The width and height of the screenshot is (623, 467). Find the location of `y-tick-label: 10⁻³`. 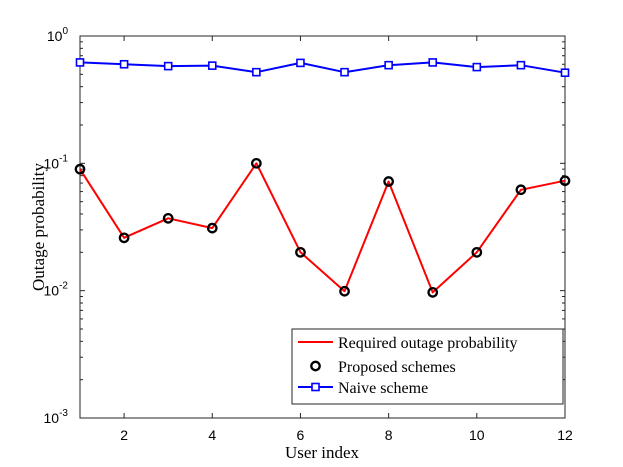

y-tick-label: 10⁻³ is located at coordinates (56, 417).